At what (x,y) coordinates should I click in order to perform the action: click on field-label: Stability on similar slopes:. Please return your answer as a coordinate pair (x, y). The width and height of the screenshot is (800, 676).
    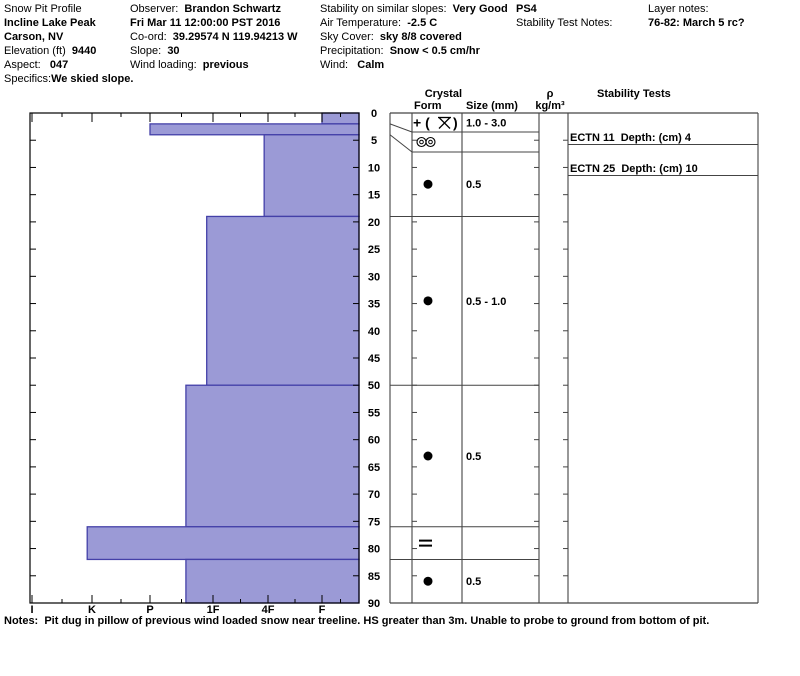
    Looking at the image, I should click on (386, 9).